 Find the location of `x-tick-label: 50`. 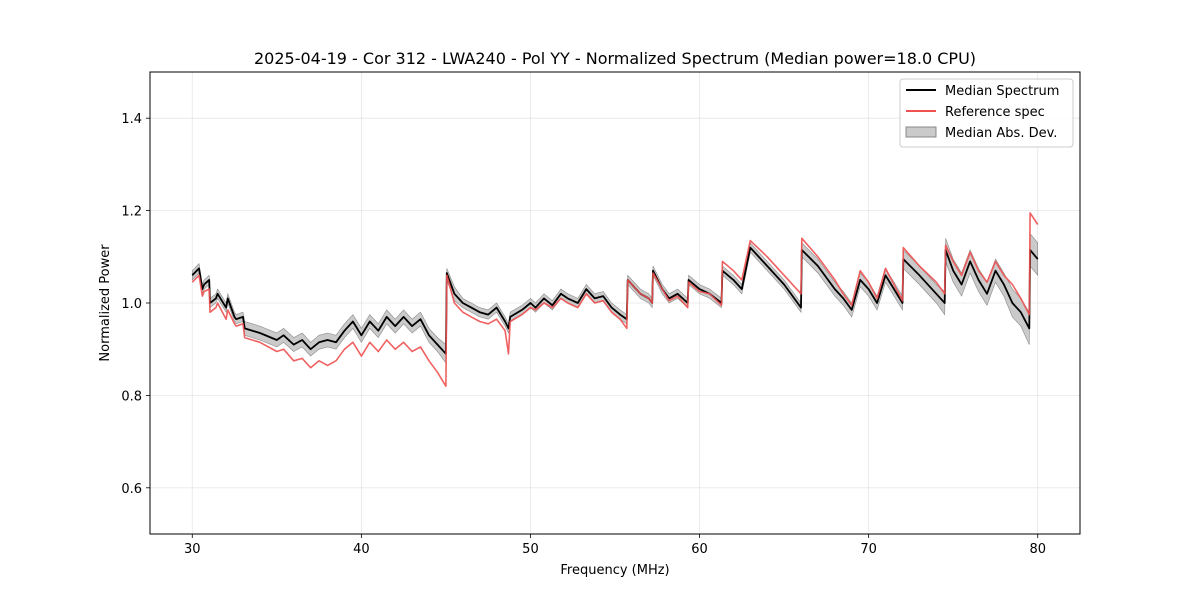

x-tick-label: 50 is located at coordinates (530, 549).